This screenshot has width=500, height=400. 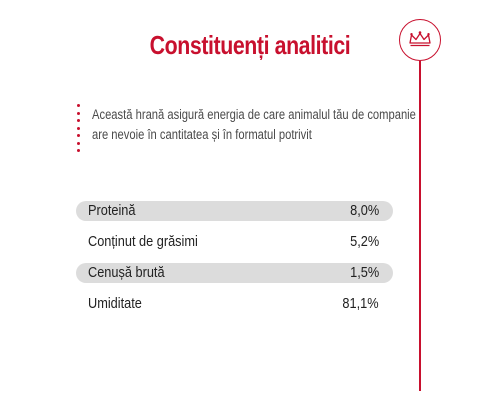 What do you see at coordinates (360, 303) in the screenshot?
I see `constituent-value: 81,1%` at bounding box center [360, 303].